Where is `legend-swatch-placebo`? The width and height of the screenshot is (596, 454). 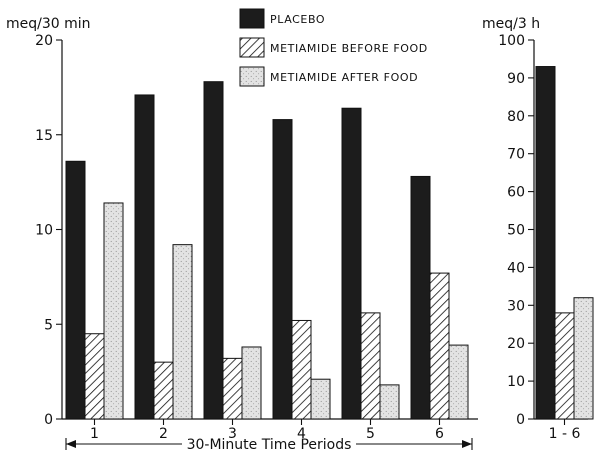
legend-swatch-placebo is located at coordinates (252, 18).